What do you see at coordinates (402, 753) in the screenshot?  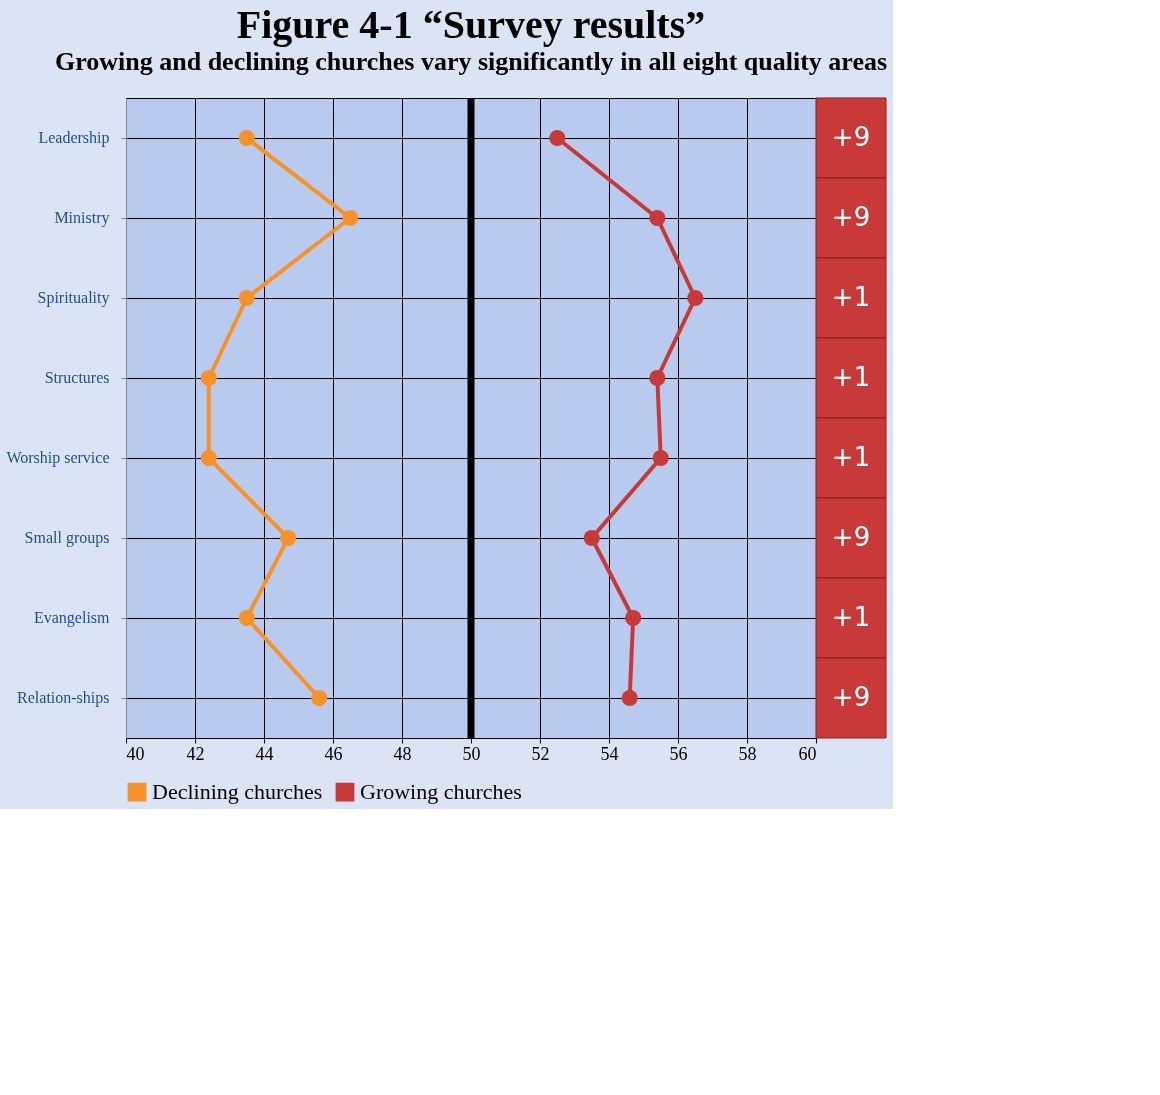 I see `x-tick-label: 48` at bounding box center [402, 753].